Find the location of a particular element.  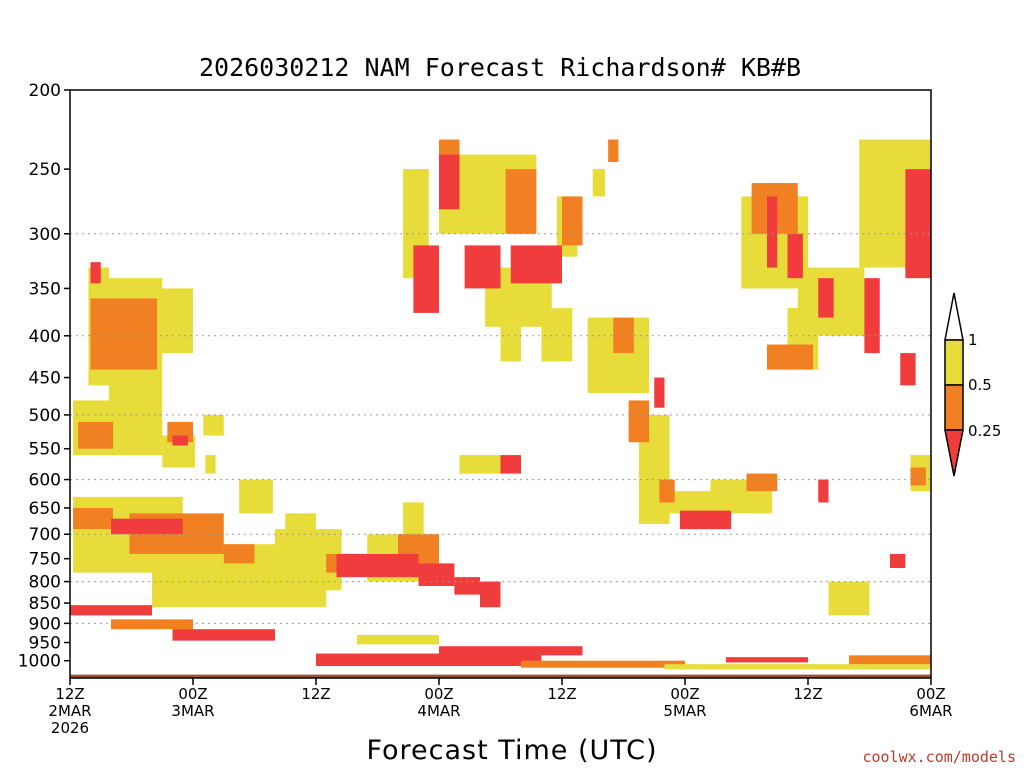

x-tick-label: 3MAR is located at coordinates (192, 711).